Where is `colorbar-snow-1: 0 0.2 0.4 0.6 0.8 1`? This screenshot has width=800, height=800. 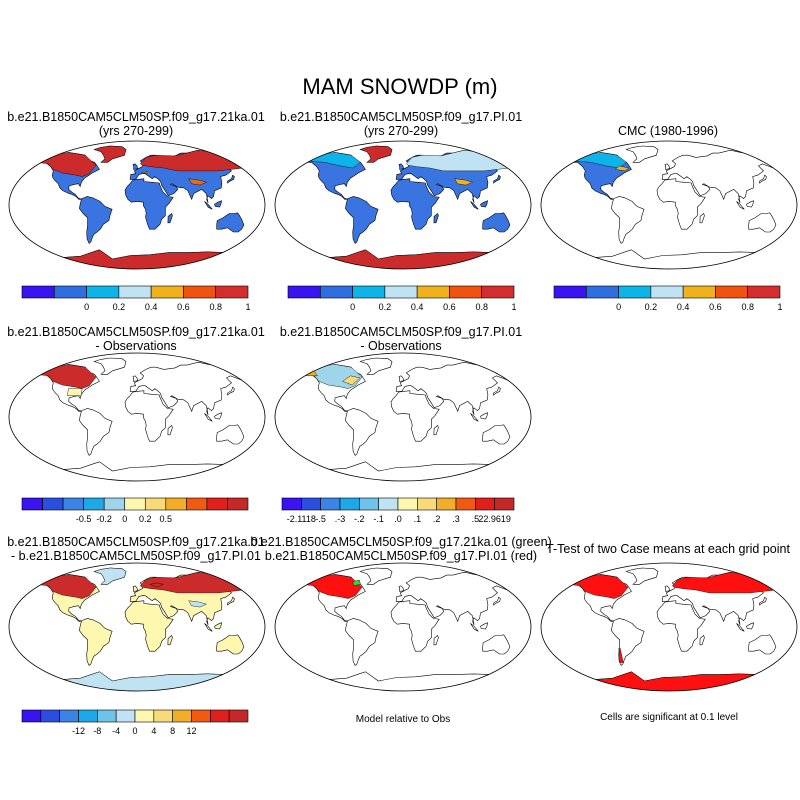
colorbar-snow-1: 0 0.2 0.4 0.6 0.8 1 is located at coordinates (135, 298).